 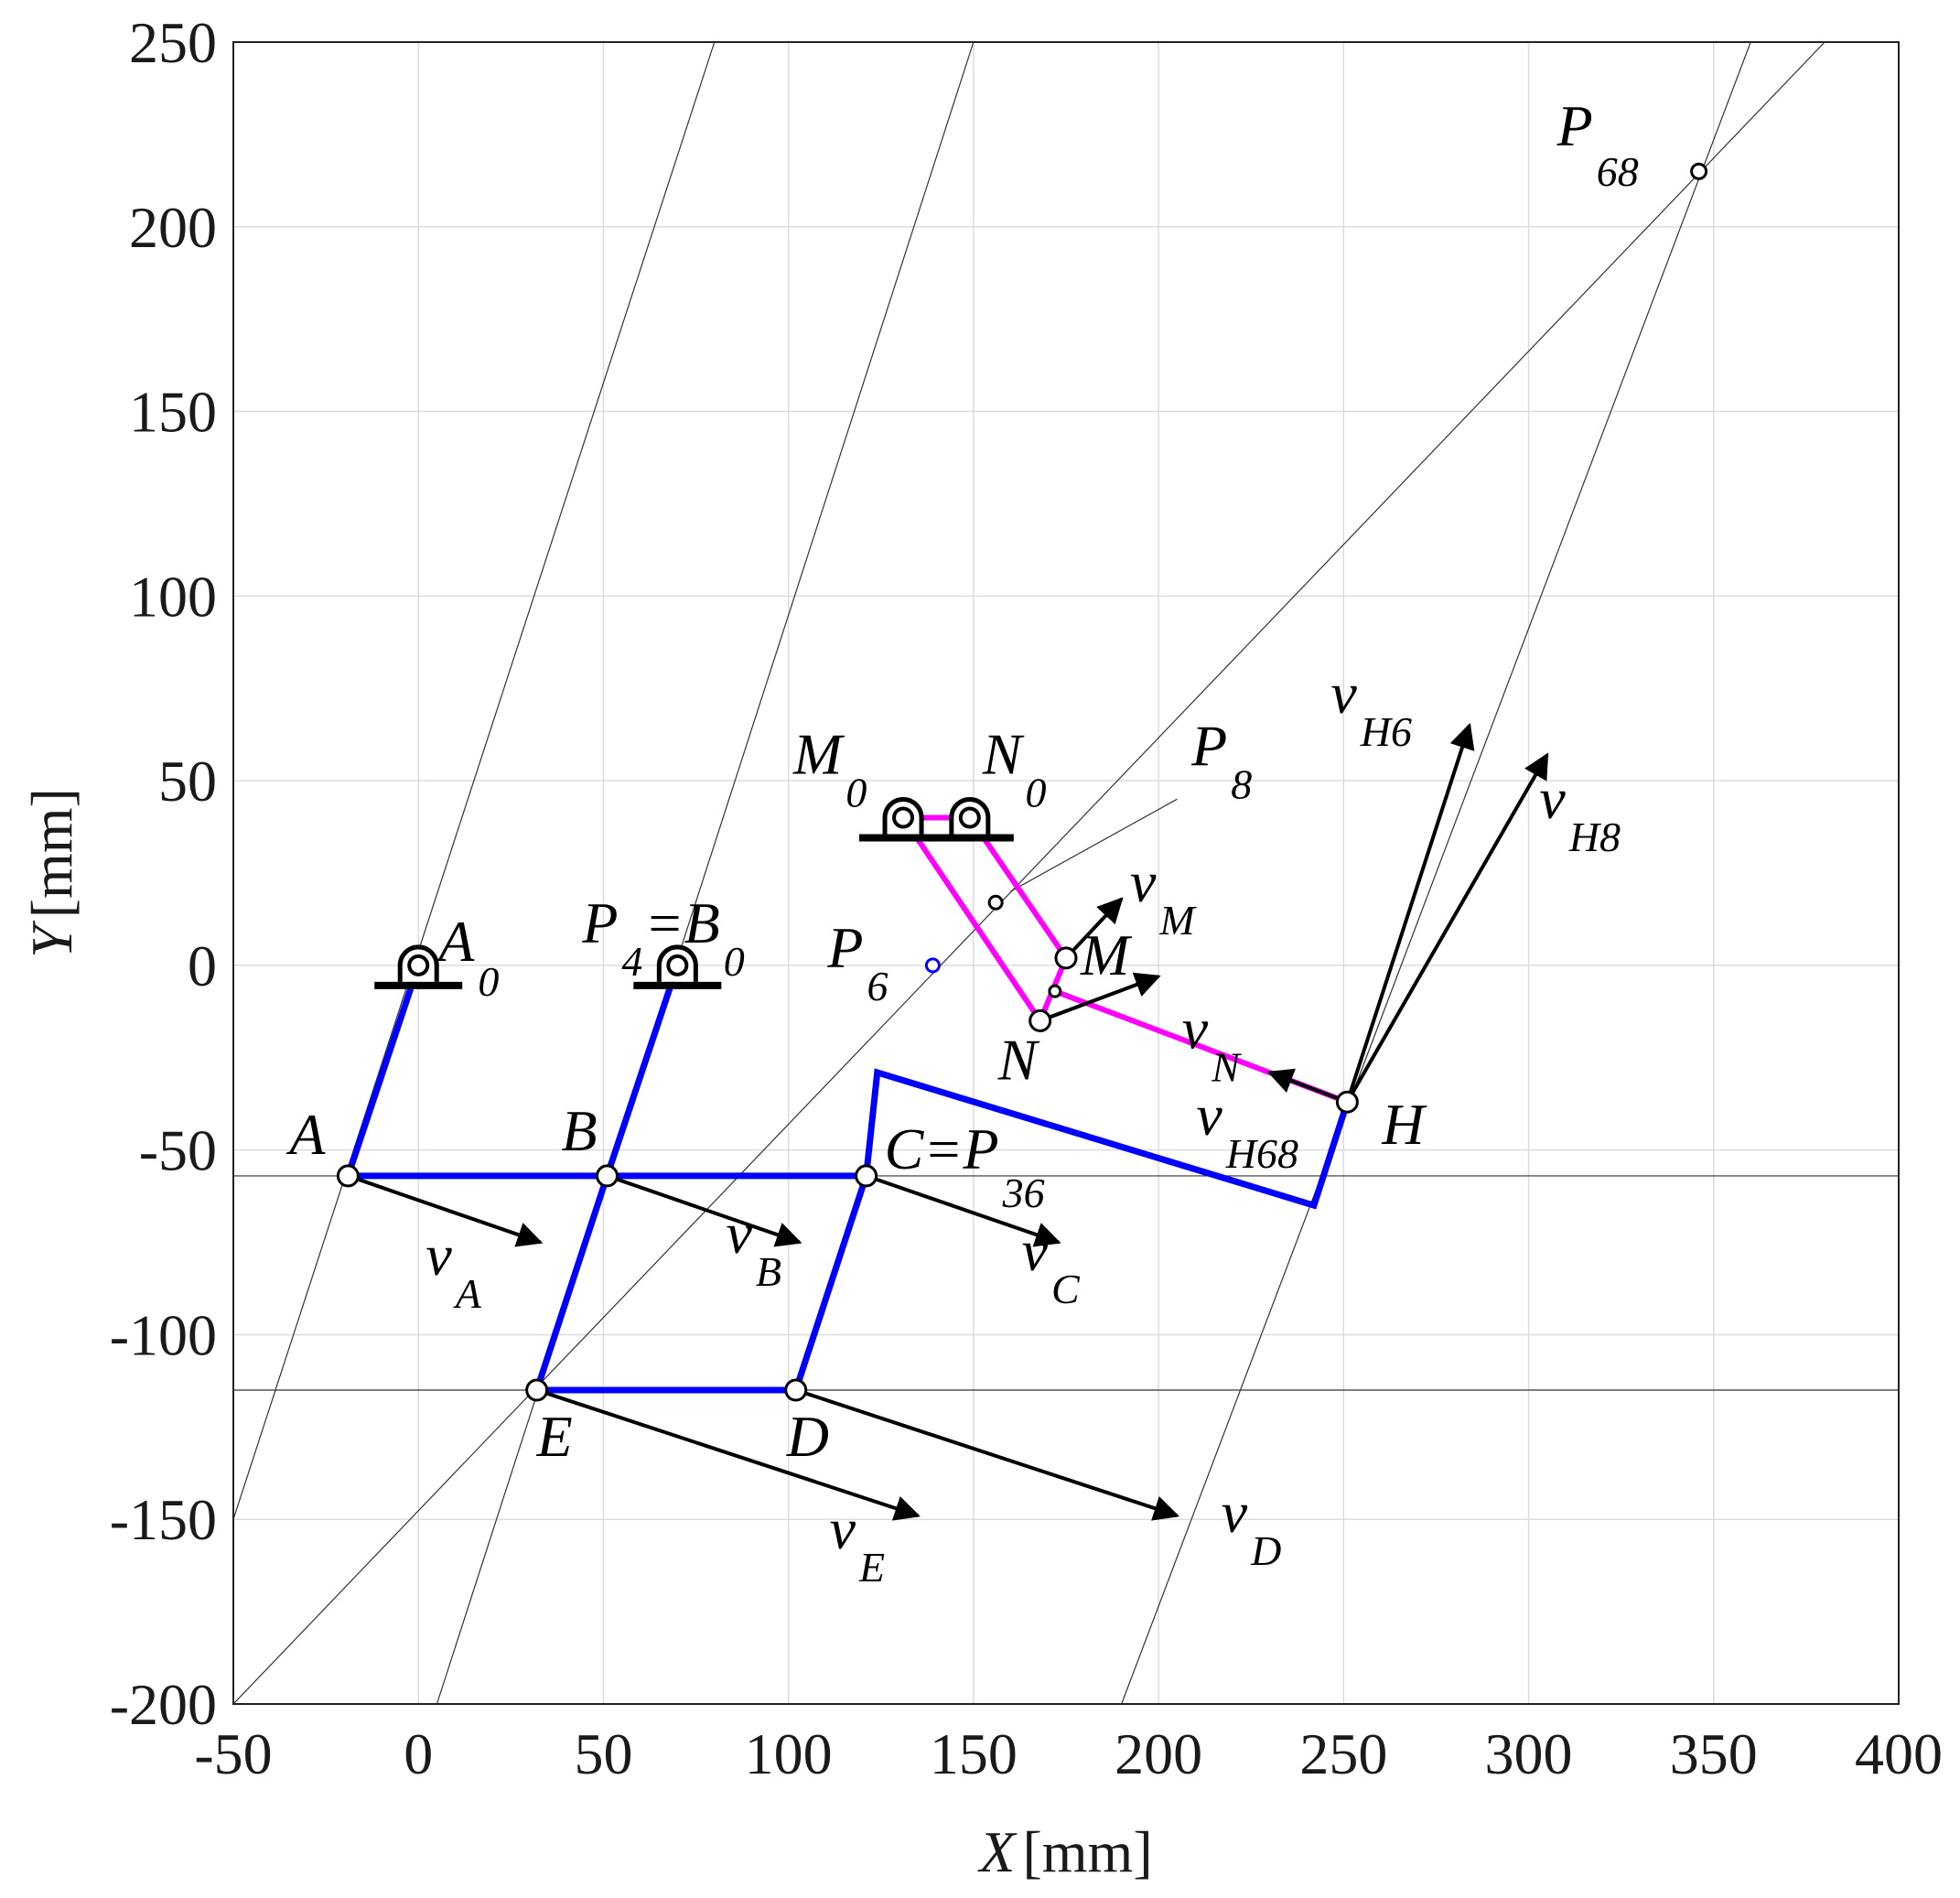 I want to click on velocity-vector-va, so click(x=445, y=1210).